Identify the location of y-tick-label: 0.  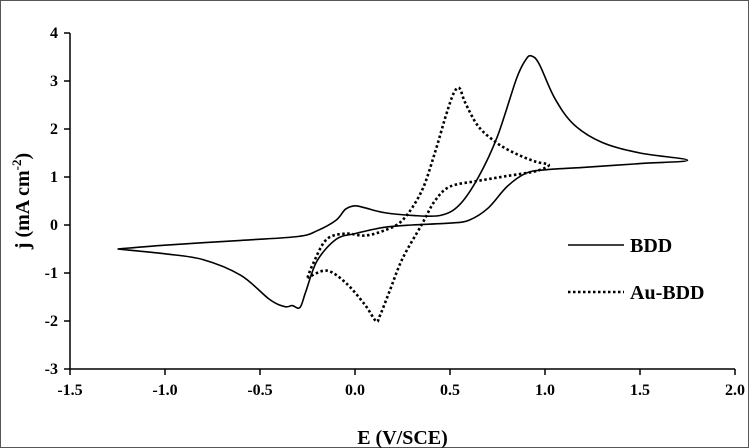
(54, 225).